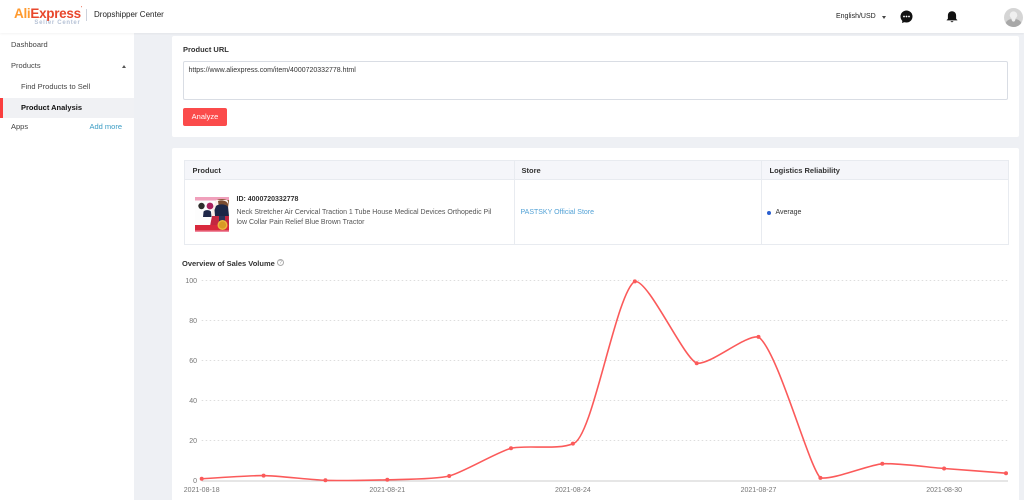 This screenshot has height=500, width=1024. I want to click on svg-text: 2021-08-21, so click(387, 490).